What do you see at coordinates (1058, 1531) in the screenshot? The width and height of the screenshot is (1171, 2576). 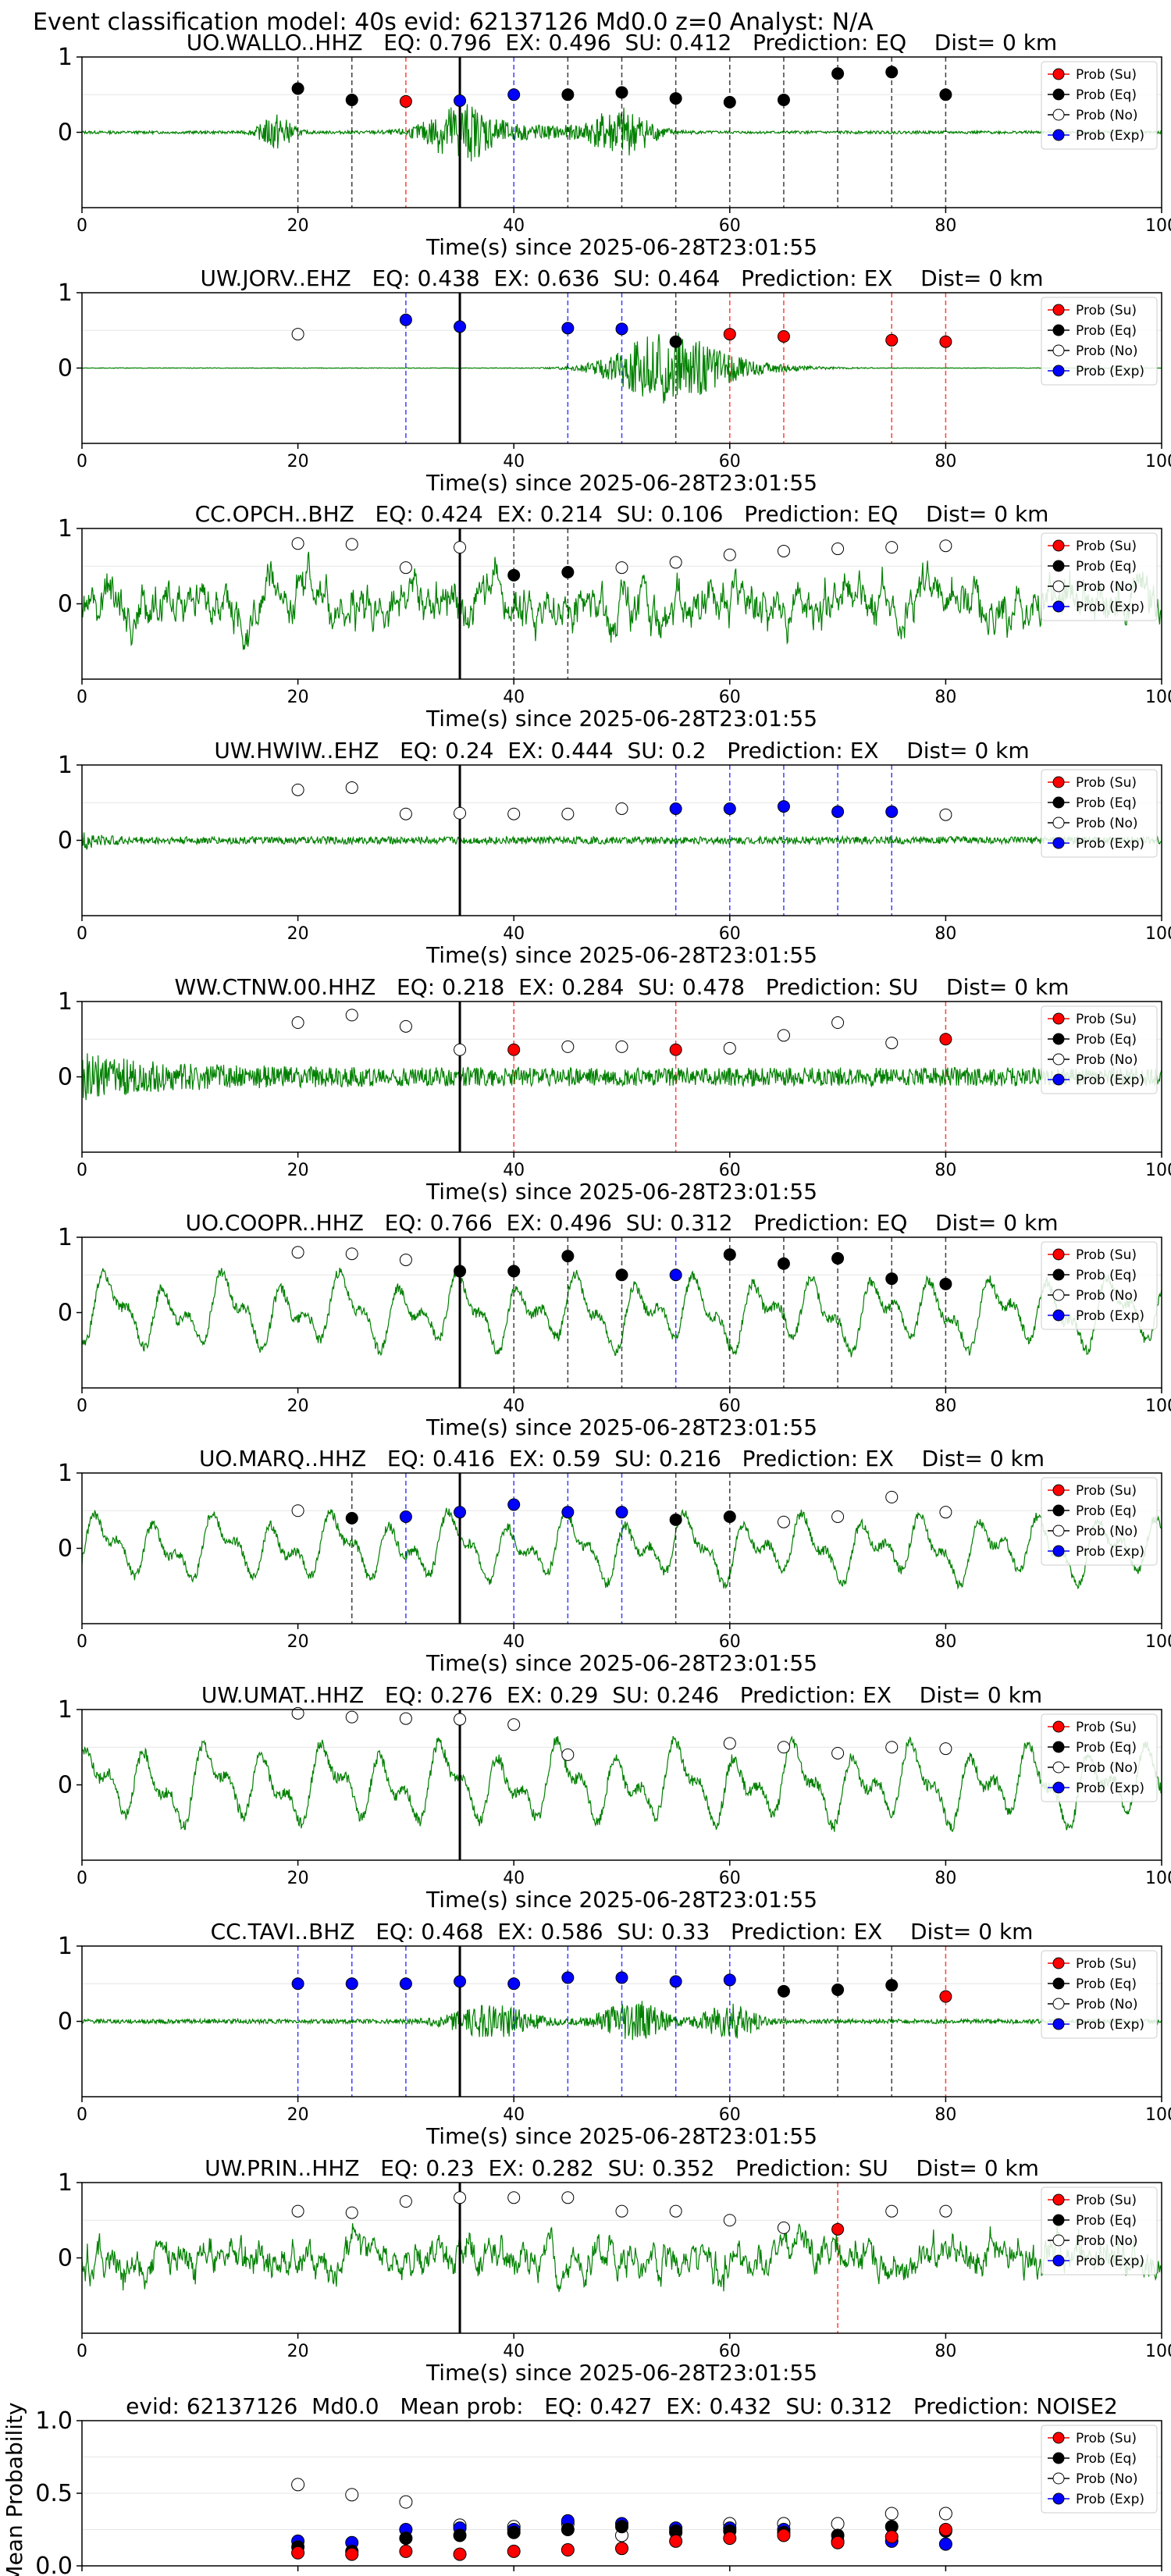 I see `legend-marker-no` at bounding box center [1058, 1531].